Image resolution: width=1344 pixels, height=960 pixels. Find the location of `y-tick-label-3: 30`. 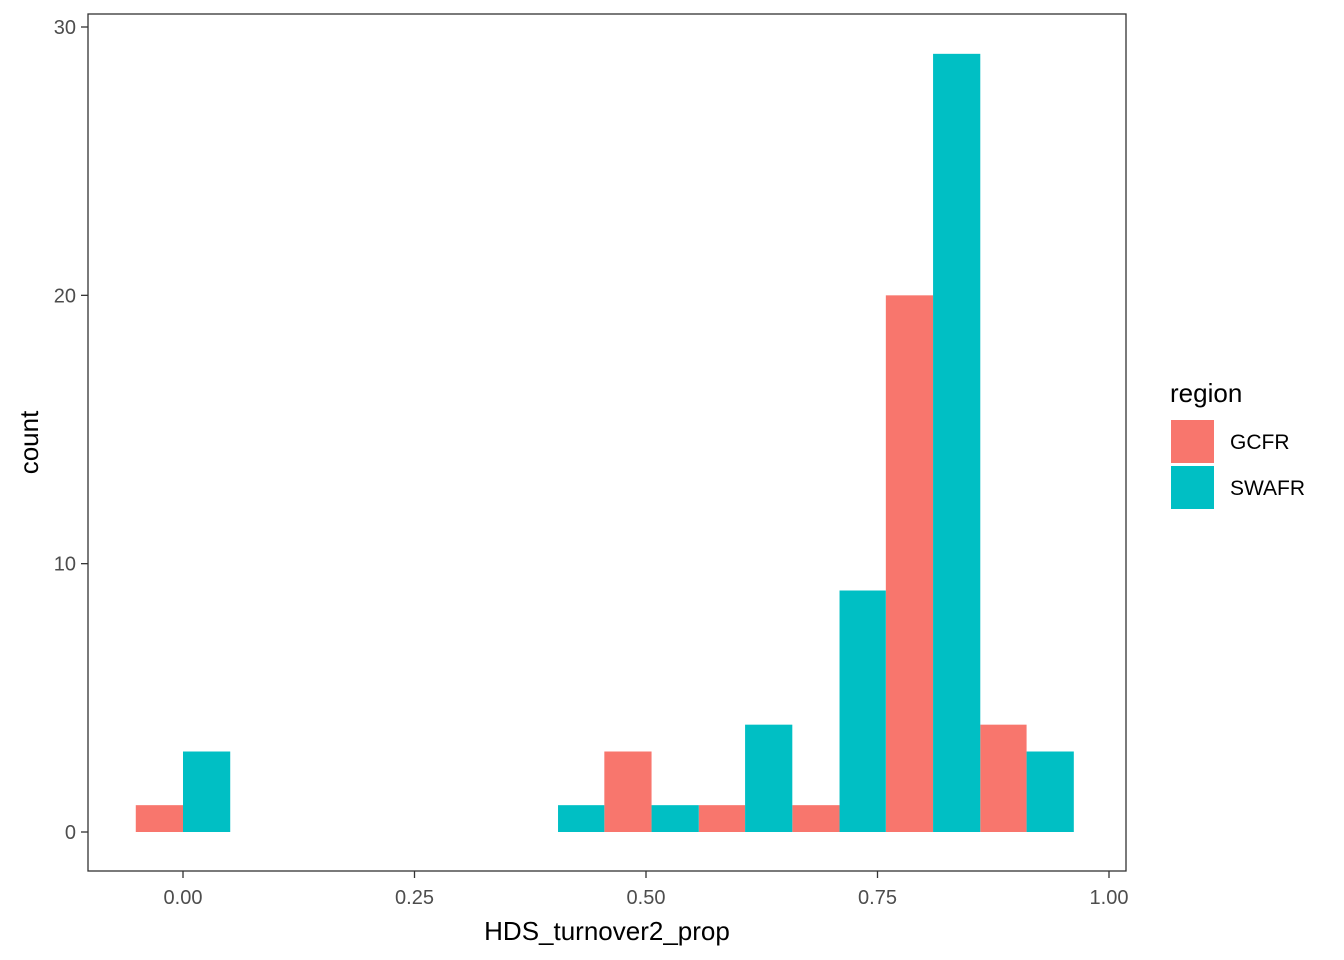

y-tick-label-3: 30 is located at coordinates (65, 28).